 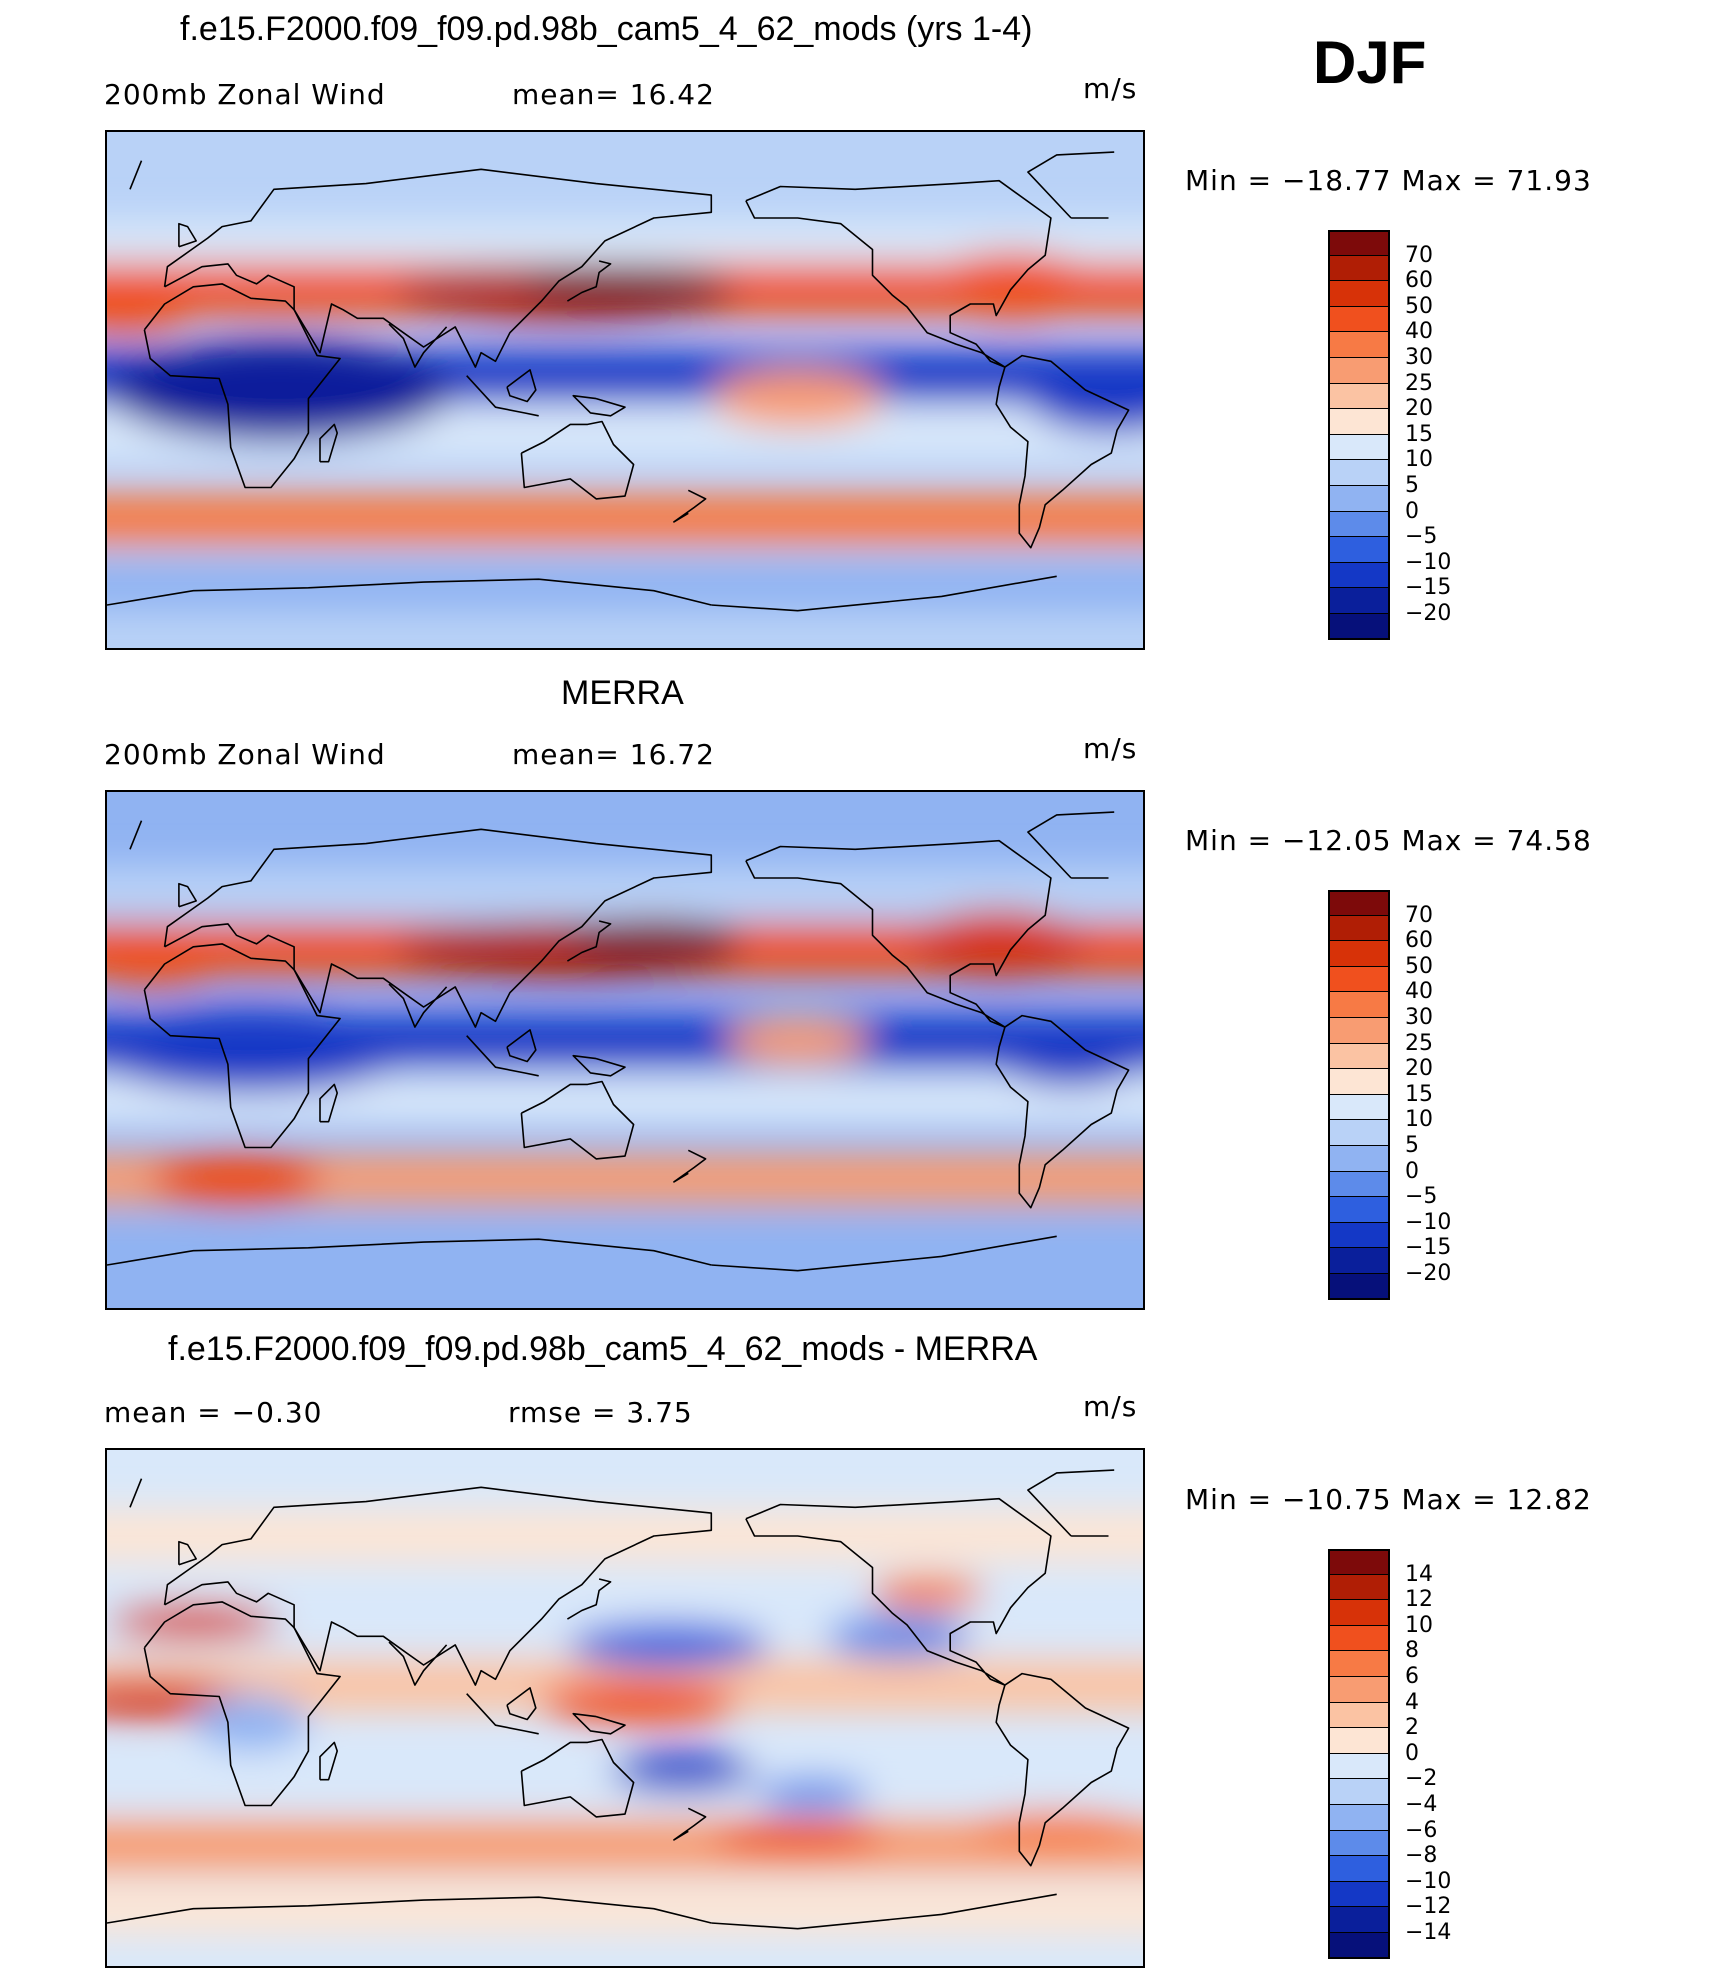 What do you see at coordinates (1110, 88) in the screenshot?
I see `panel1-units: m/s` at bounding box center [1110, 88].